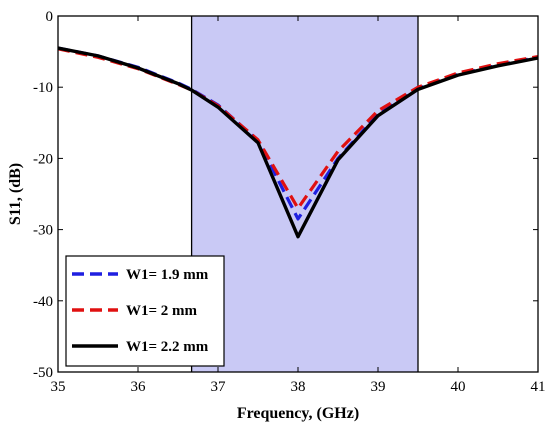  What do you see at coordinates (298, 413) in the screenshot?
I see `x-axis-label: Frequency, (GHz)` at bounding box center [298, 413].